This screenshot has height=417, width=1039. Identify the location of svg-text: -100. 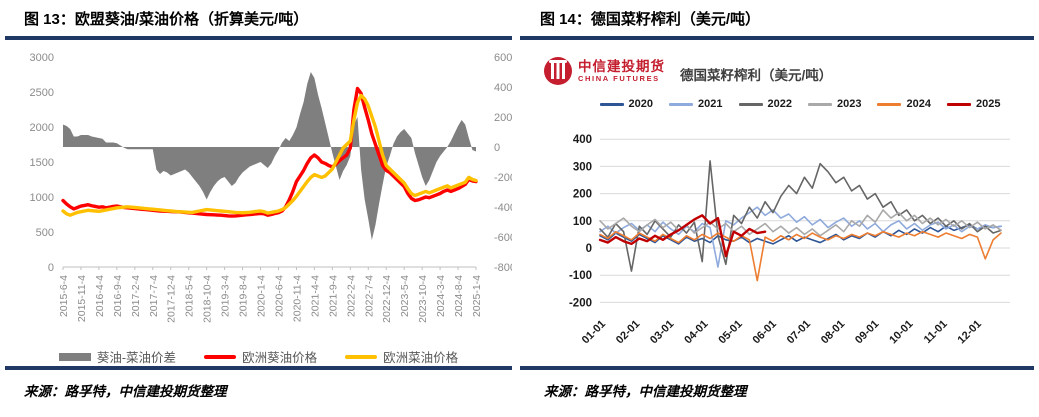
(580, 276).